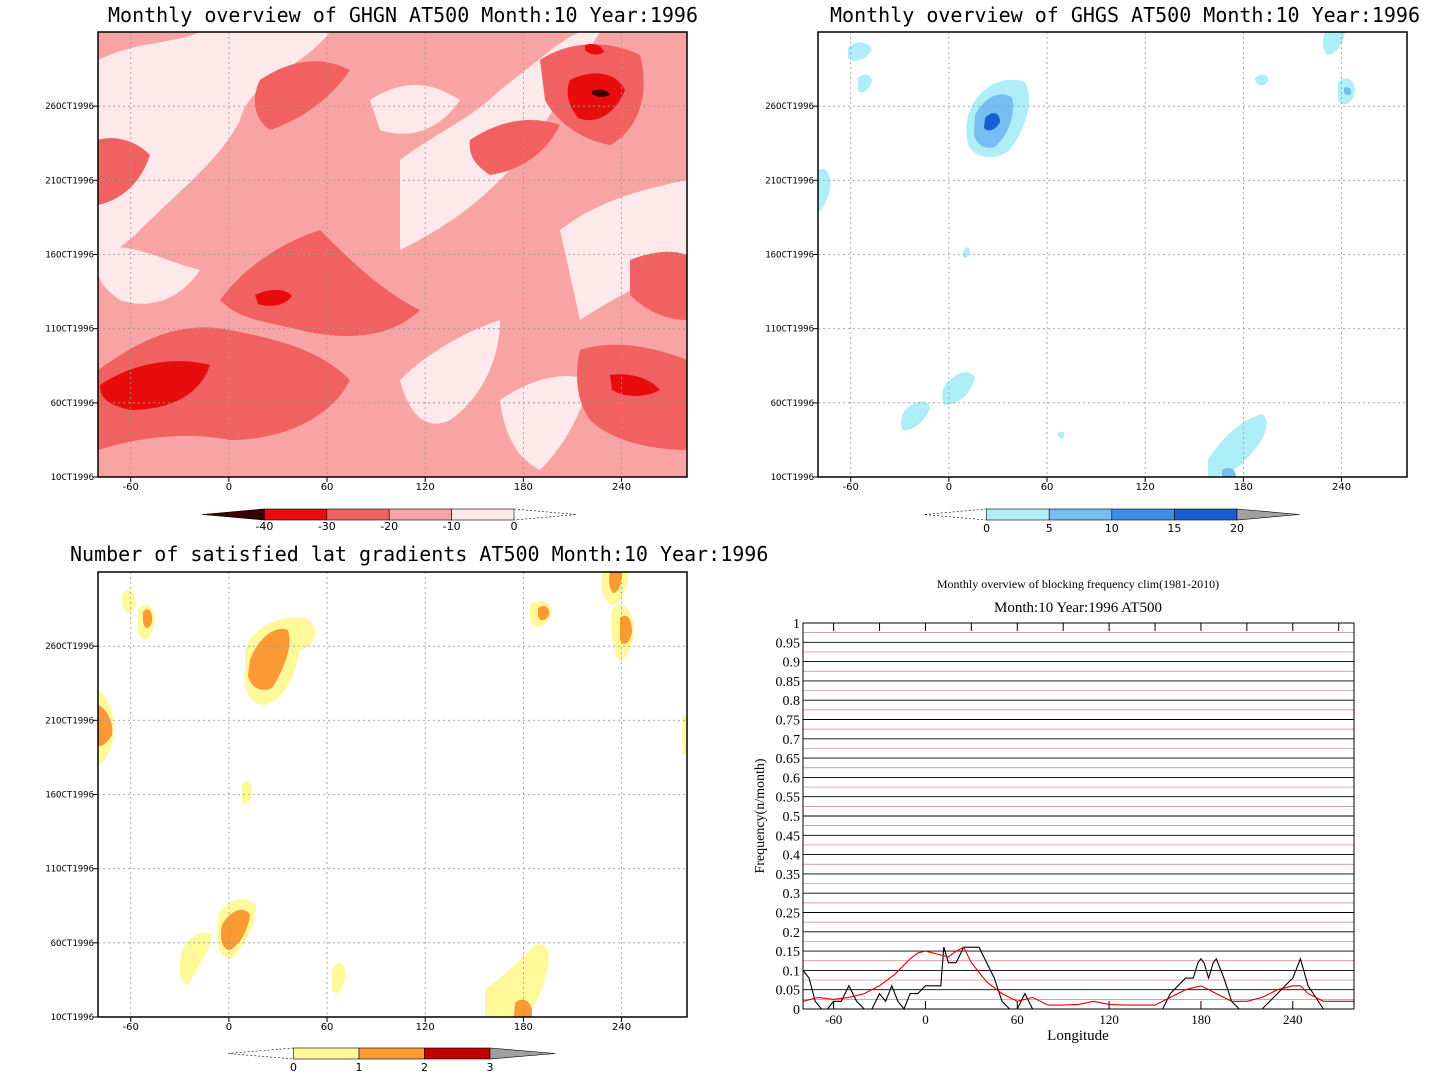 The height and width of the screenshot is (1091, 1440). Describe the element at coordinates (69, 330) in the screenshot. I see `ghgn-ytick-label: 11OCT1996` at that location.